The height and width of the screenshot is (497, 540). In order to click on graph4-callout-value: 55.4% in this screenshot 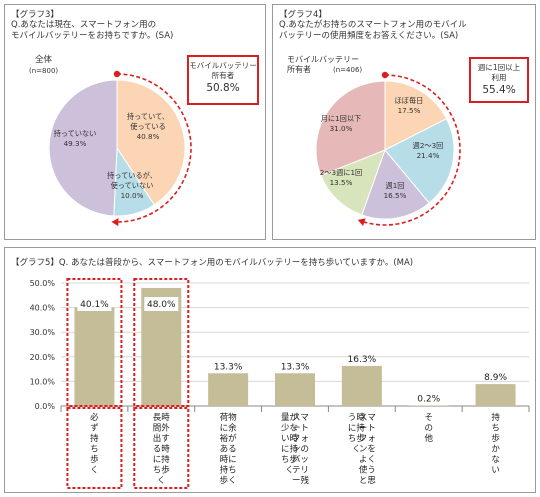, I will do `click(499, 90)`.